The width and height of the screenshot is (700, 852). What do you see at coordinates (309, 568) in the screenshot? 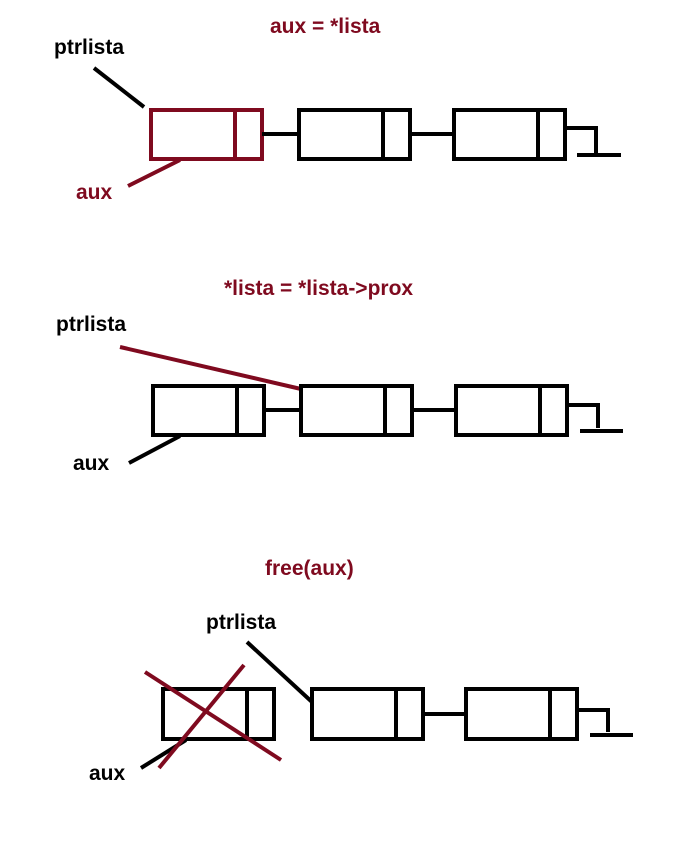
I see `step-3-title: free(aux)` at bounding box center [309, 568].